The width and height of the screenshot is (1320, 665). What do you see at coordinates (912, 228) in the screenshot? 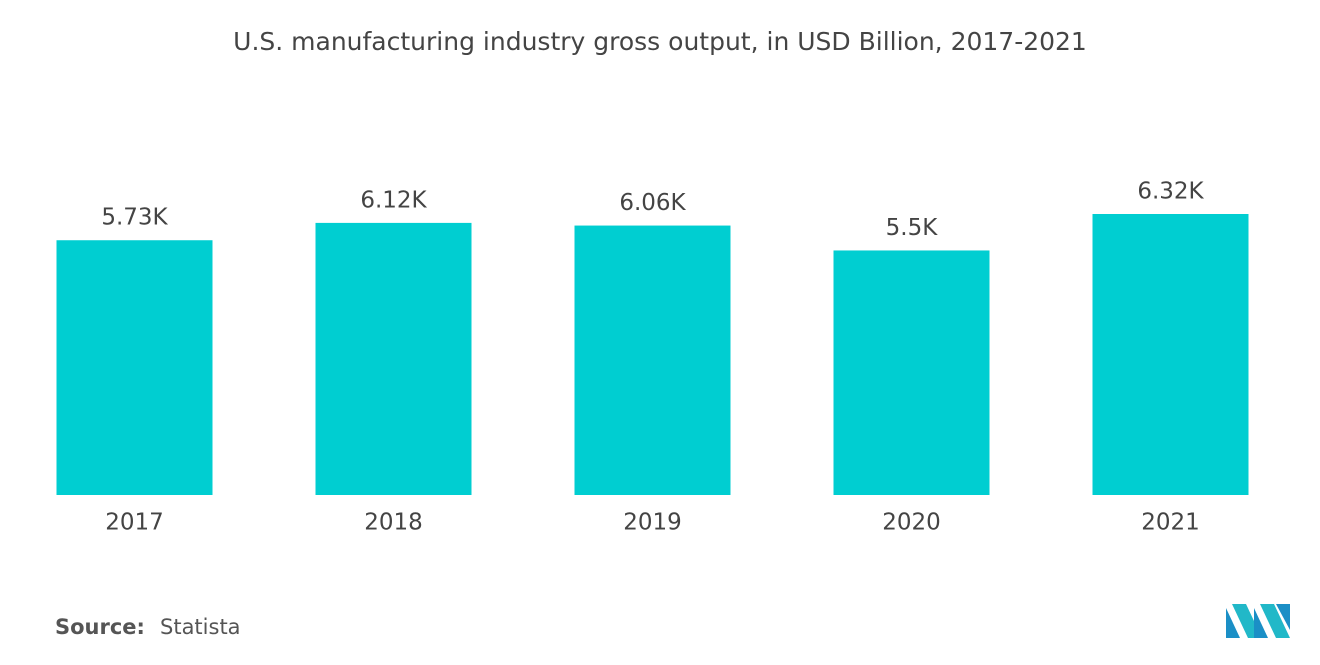
I see `value-label: 5.5K` at bounding box center [912, 228].